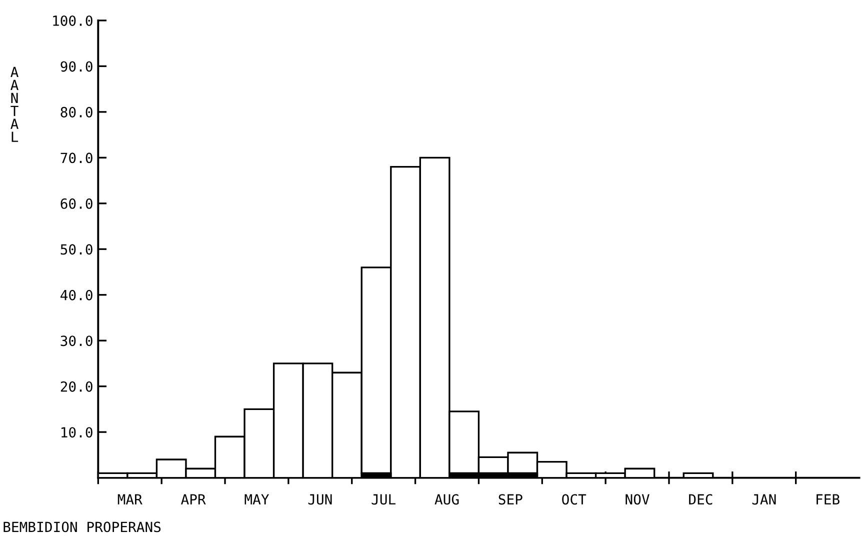 This screenshot has width=861, height=553. I want to click on text: FEB, so click(828, 499).